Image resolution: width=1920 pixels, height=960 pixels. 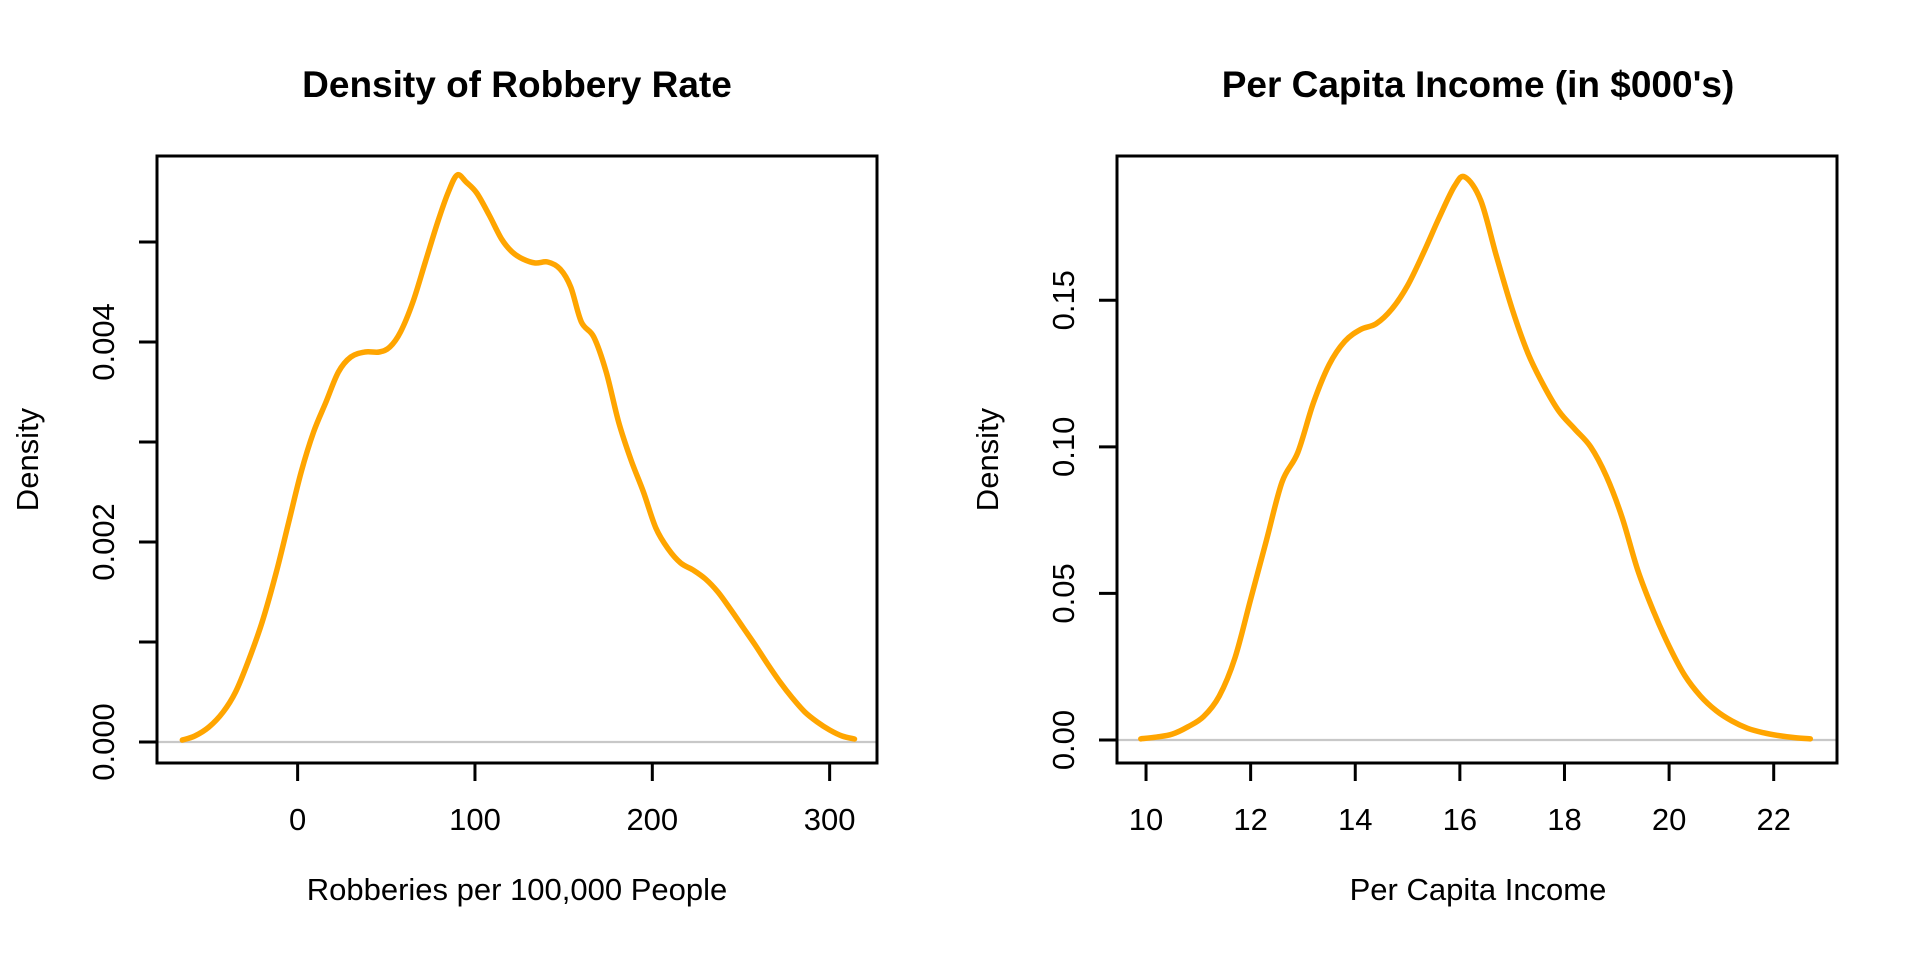 What do you see at coordinates (475, 819) in the screenshot?
I see `x-tick-label: 100` at bounding box center [475, 819].